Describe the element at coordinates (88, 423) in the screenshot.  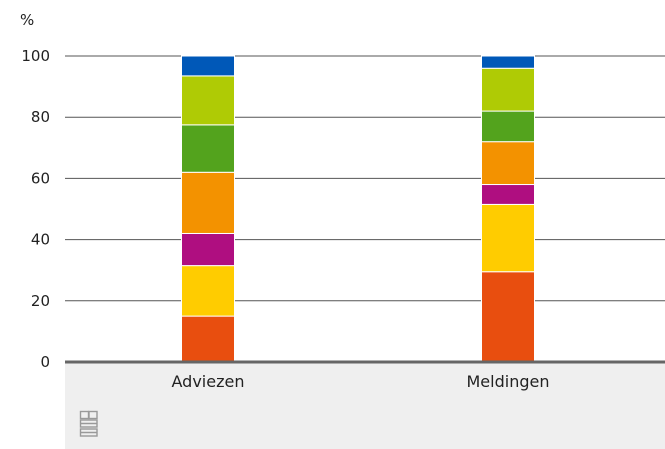
I see `cbs-logo-icon` at that location.